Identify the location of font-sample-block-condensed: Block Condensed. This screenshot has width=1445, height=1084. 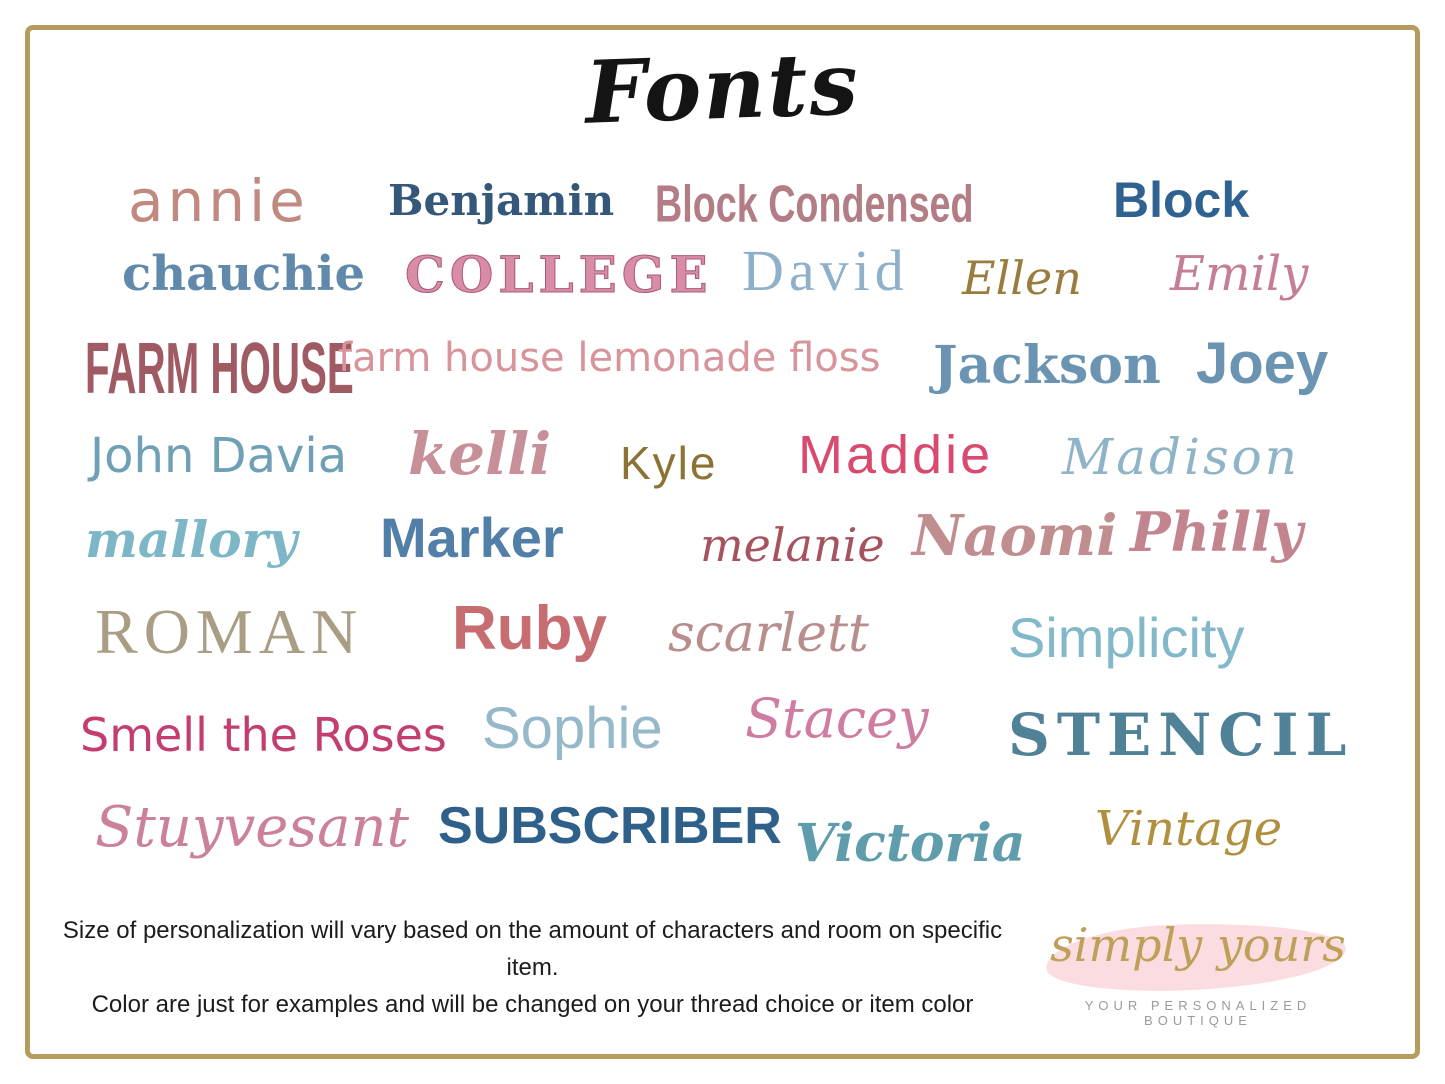
(814, 203).